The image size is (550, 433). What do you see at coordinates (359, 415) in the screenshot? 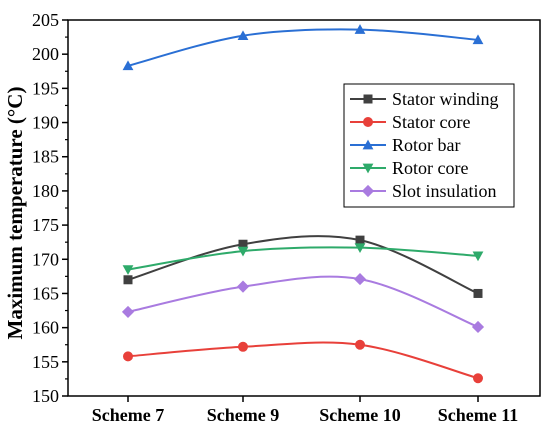
I see `x-tick-label: Scheme 10` at bounding box center [359, 415].